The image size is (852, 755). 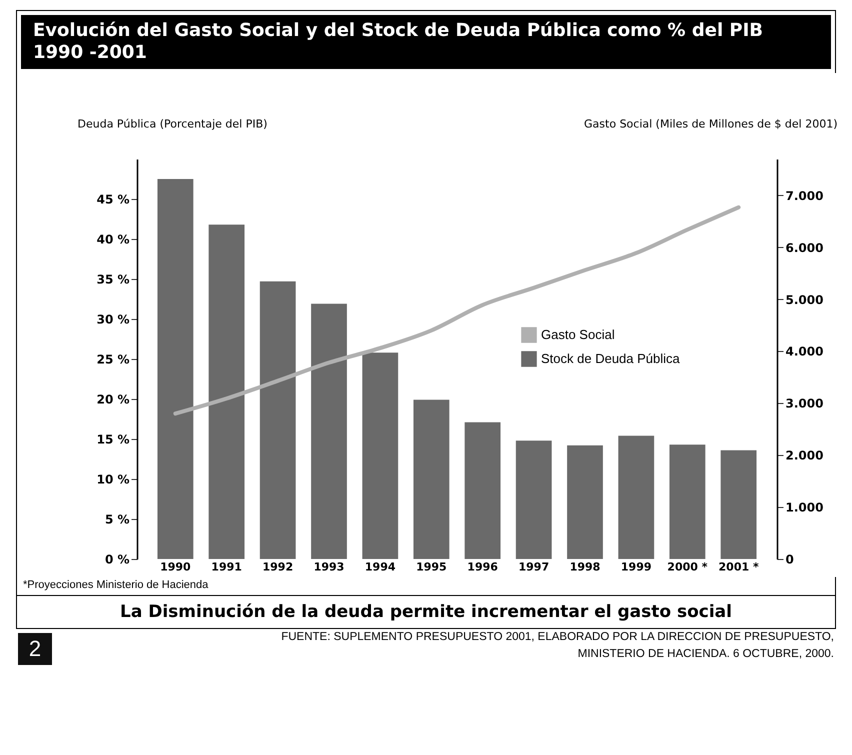 What do you see at coordinates (426, 611) in the screenshot?
I see `text: La Disminución de la deuda permite incrementar el gasto social` at bounding box center [426, 611].